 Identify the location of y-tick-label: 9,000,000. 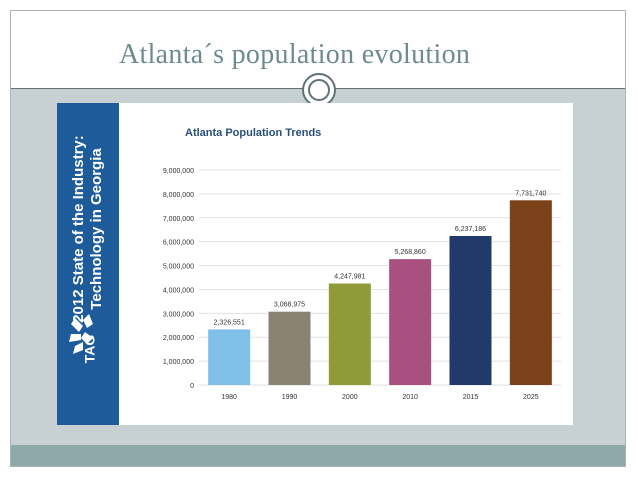
(178, 171).